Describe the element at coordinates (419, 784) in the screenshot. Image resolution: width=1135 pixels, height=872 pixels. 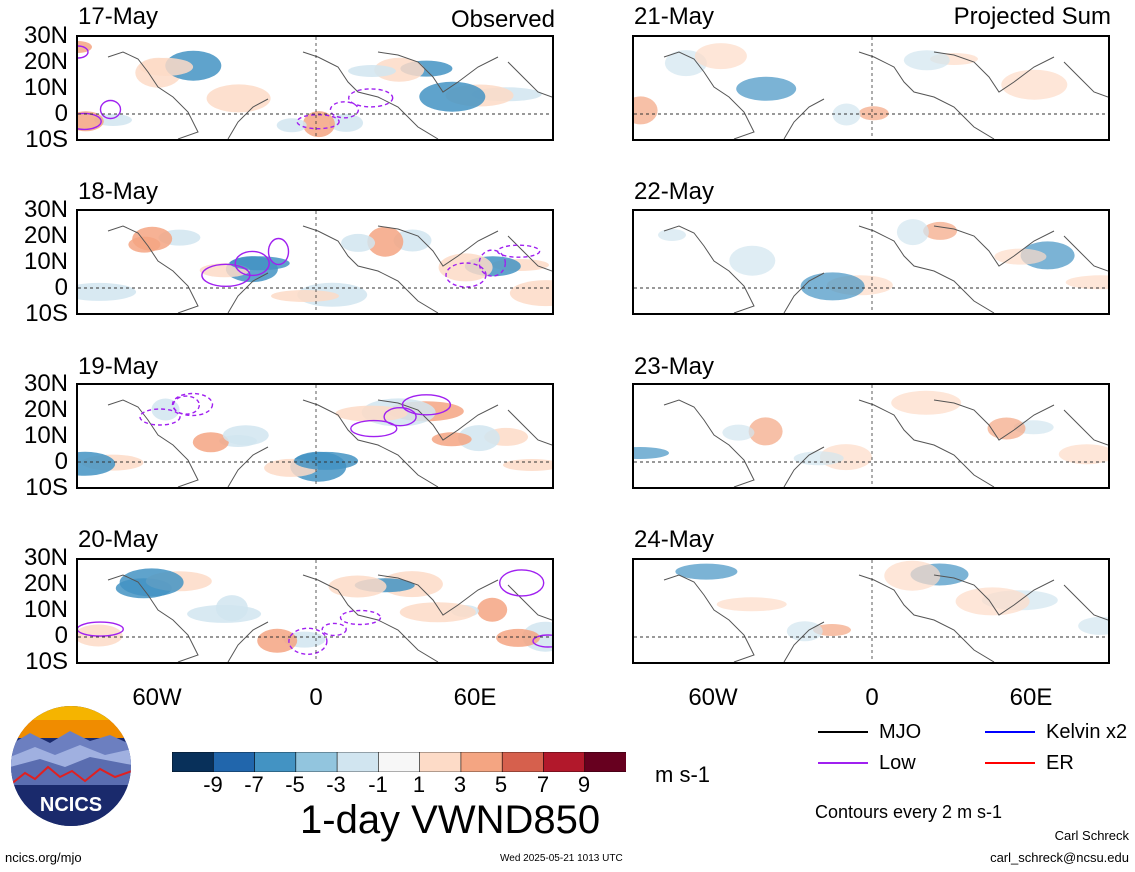
I see `colorbar-tick: 1` at that location.